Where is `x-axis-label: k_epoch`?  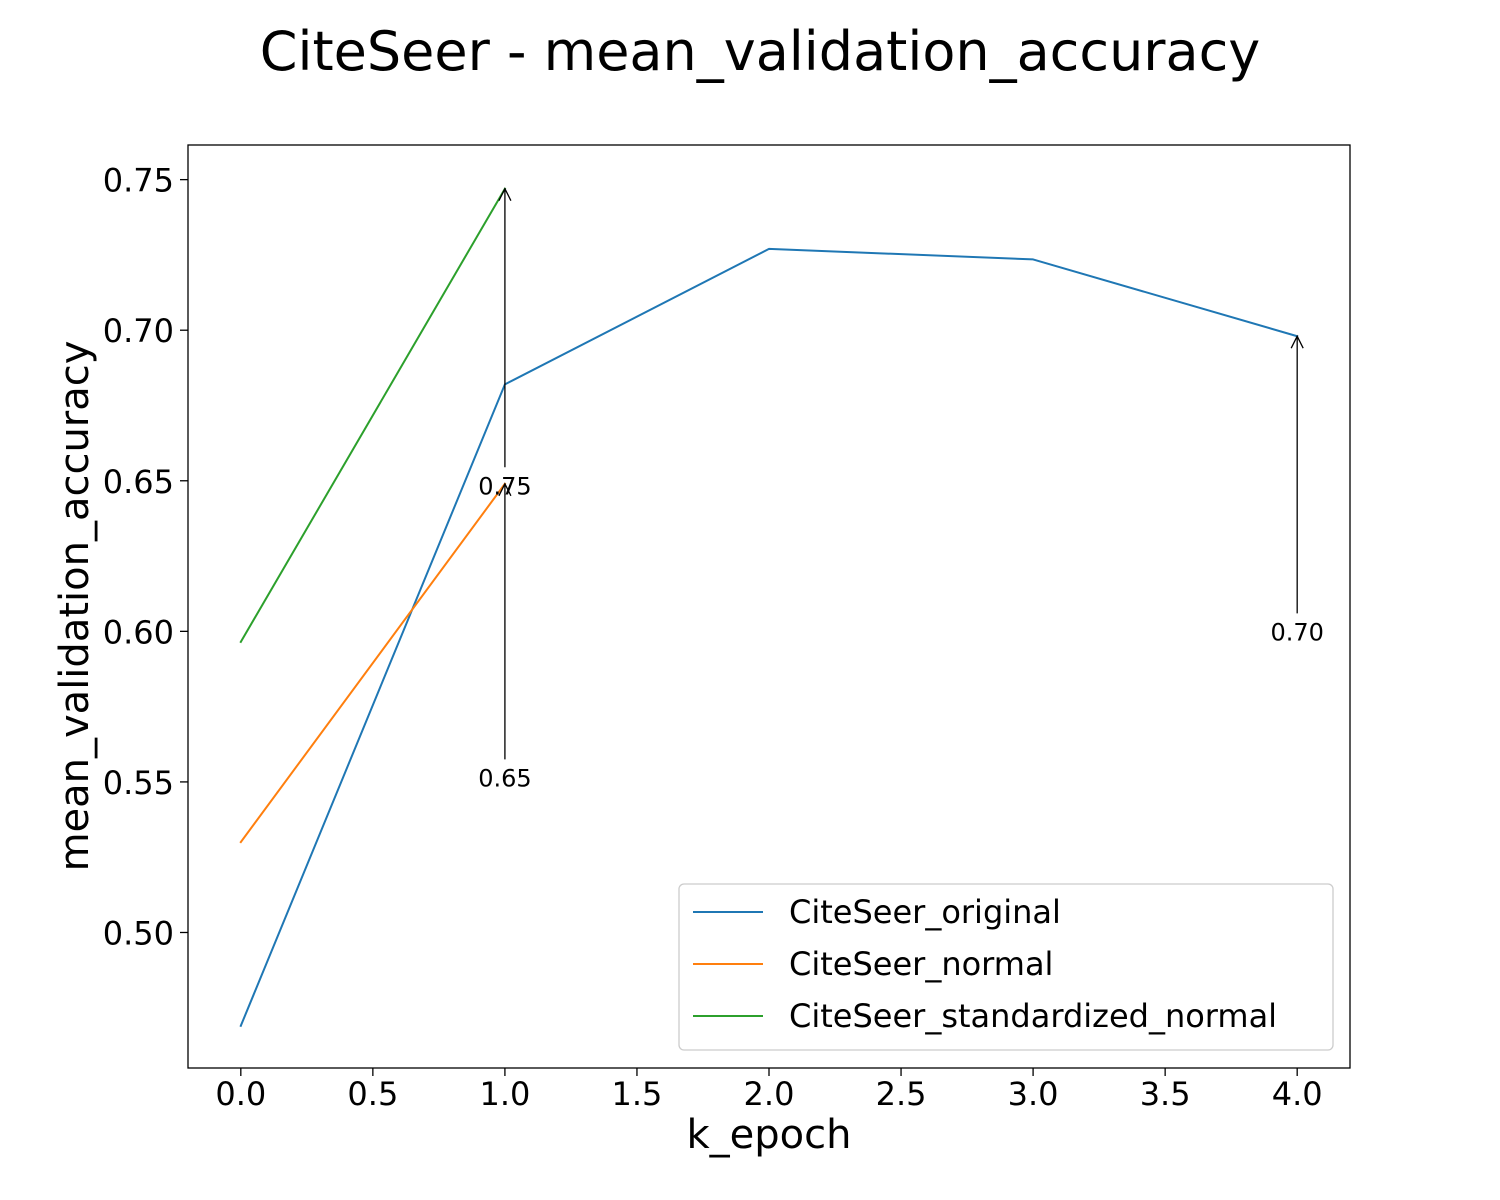
x-axis-label: k_epoch is located at coordinates (769, 1135).